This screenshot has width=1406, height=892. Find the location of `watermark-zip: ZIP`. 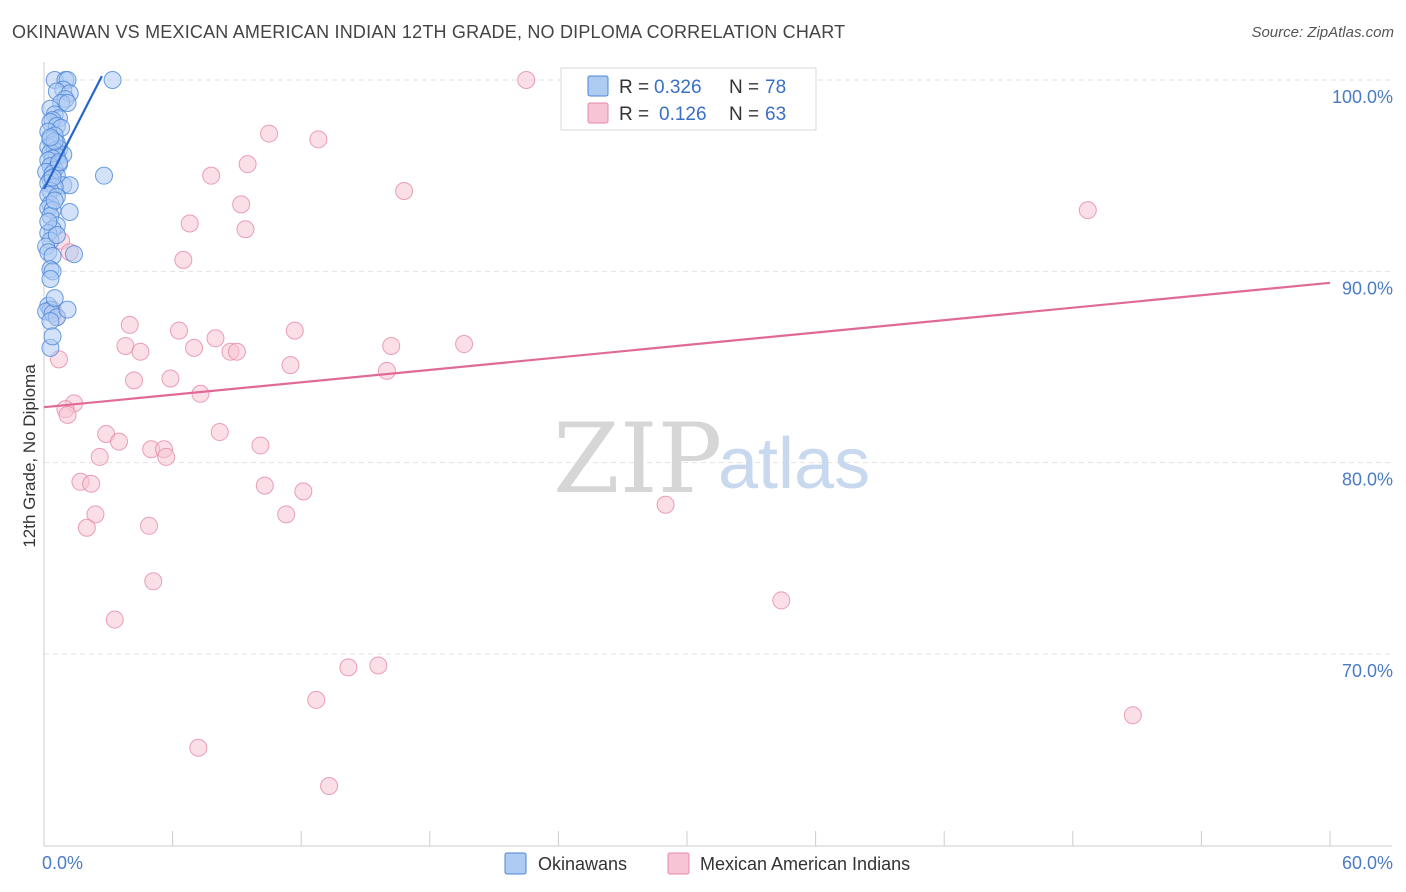

watermark-zip: ZIP is located at coordinates (637, 459).